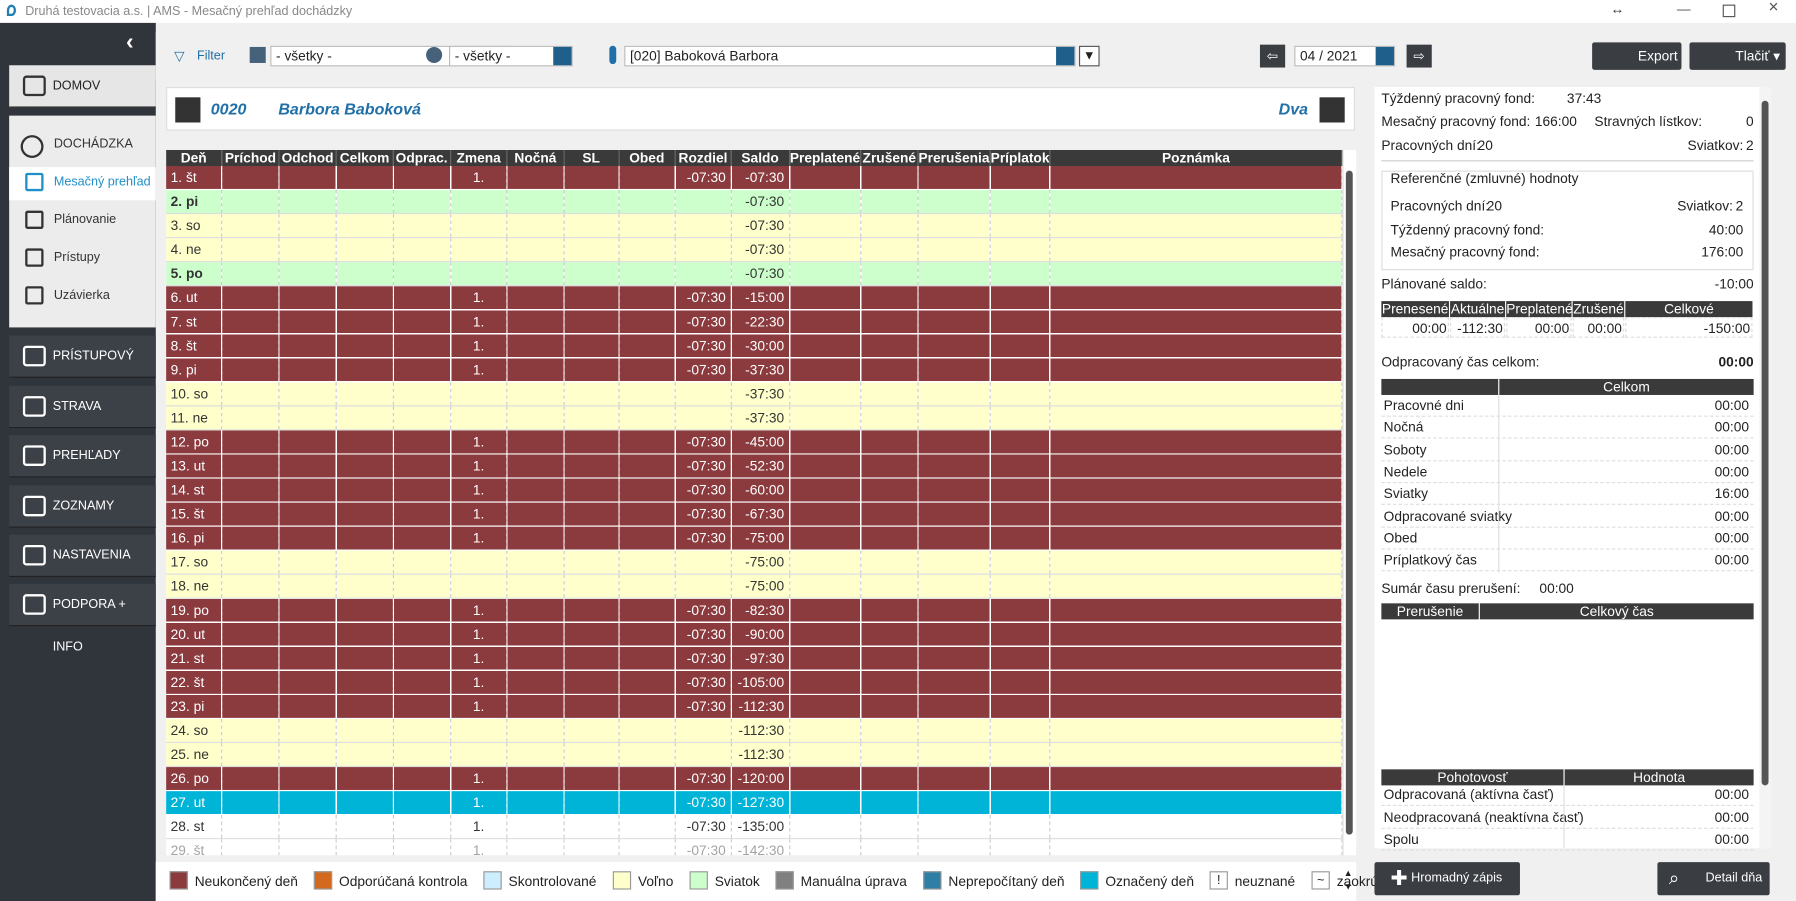 The width and height of the screenshot is (1796, 901). I want to click on summary-text: Odpracovaná (aktívna časť), so click(1468, 794).